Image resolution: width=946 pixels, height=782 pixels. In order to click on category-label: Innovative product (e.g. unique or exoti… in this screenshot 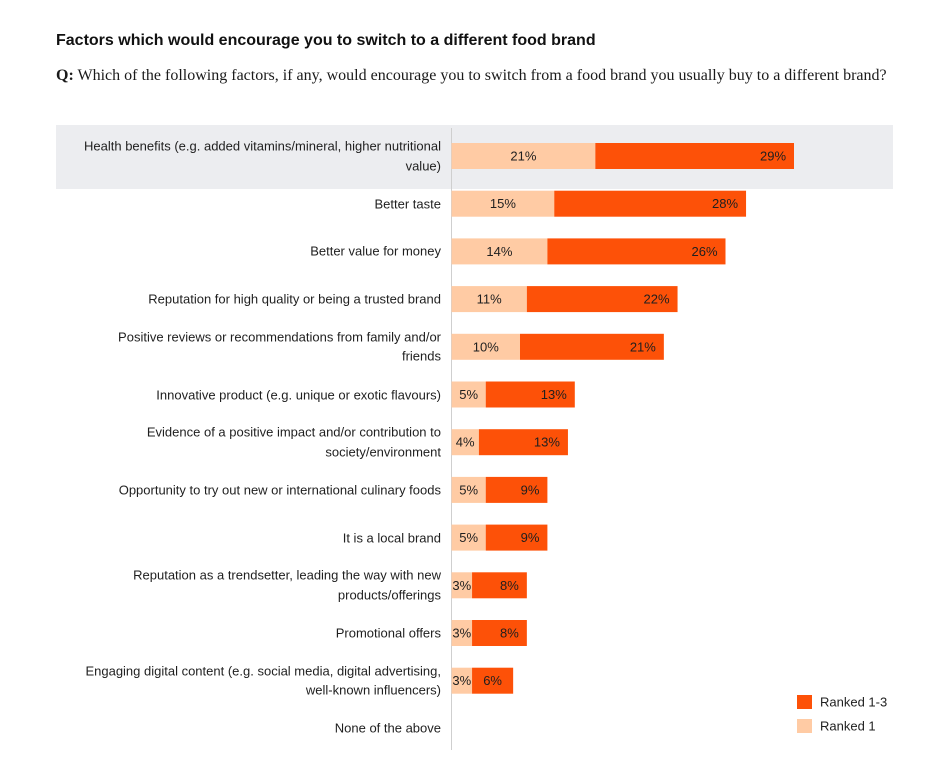, I will do `click(298, 394)`.